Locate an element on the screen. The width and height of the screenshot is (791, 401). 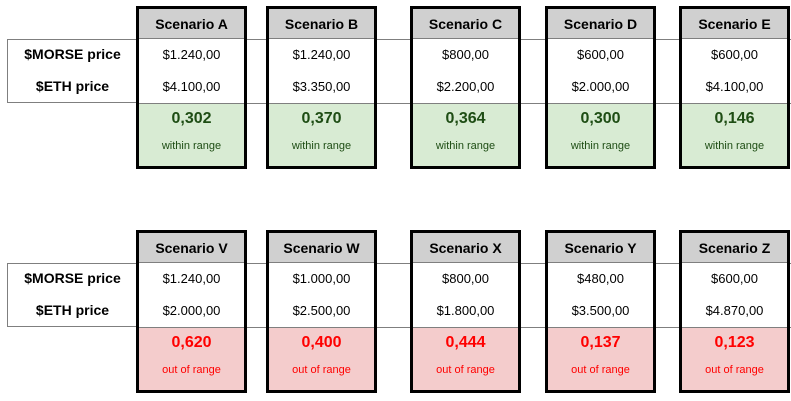
scenario-name: Scenario X is located at coordinates (465, 248).